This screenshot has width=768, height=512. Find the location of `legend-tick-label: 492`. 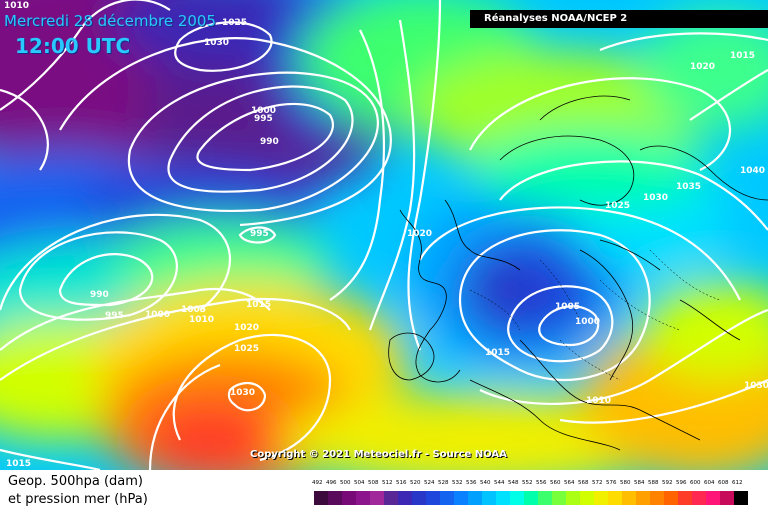

legend-tick-label: 492 is located at coordinates (317, 483).